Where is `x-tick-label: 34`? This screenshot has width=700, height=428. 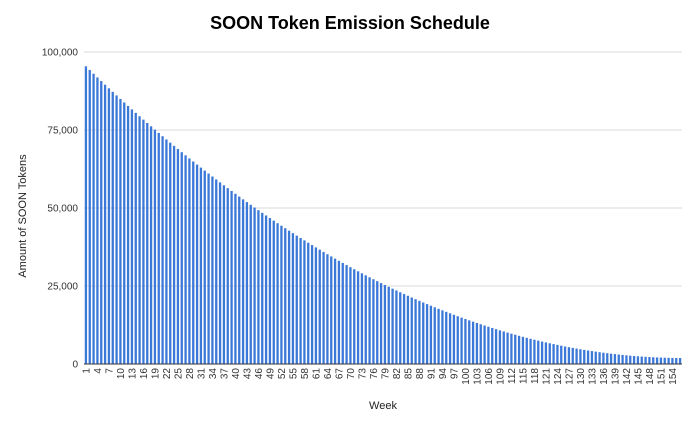 x-tick-label: 34 is located at coordinates (213, 374).